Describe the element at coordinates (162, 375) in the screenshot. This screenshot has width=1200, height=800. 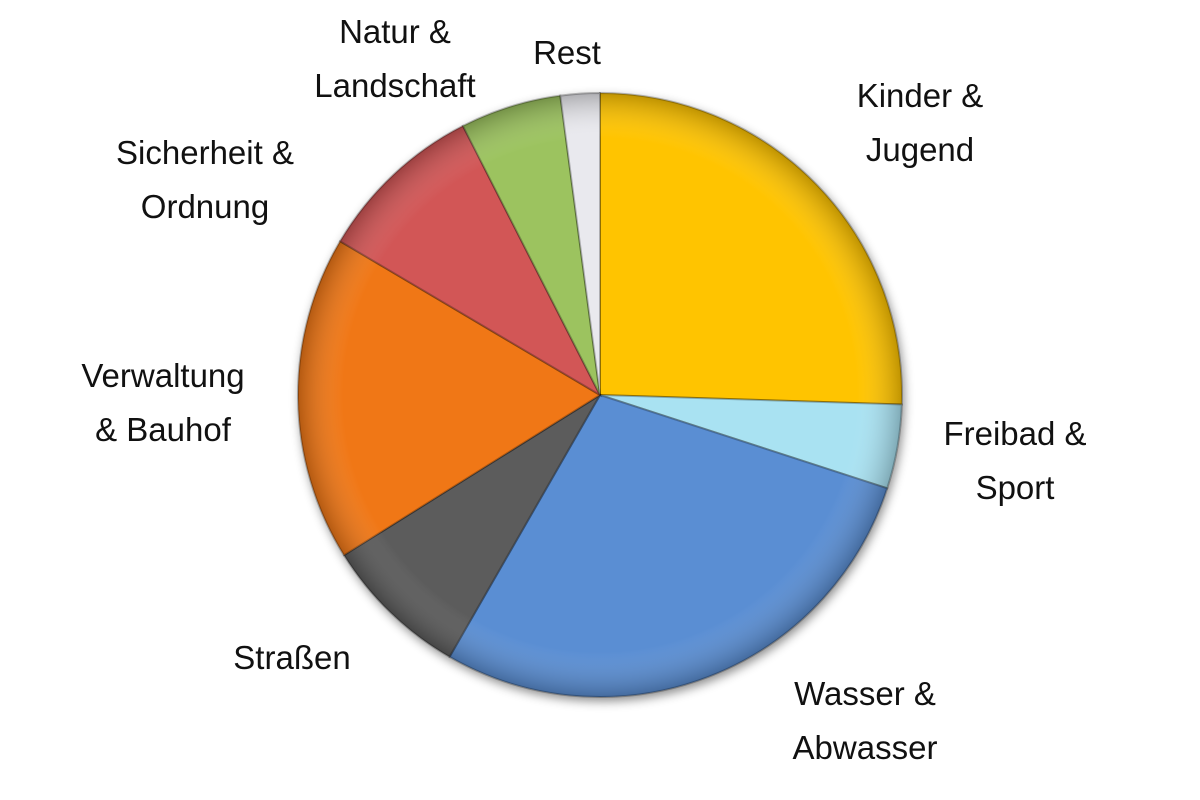
I see `label-line: Verwaltung` at that location.